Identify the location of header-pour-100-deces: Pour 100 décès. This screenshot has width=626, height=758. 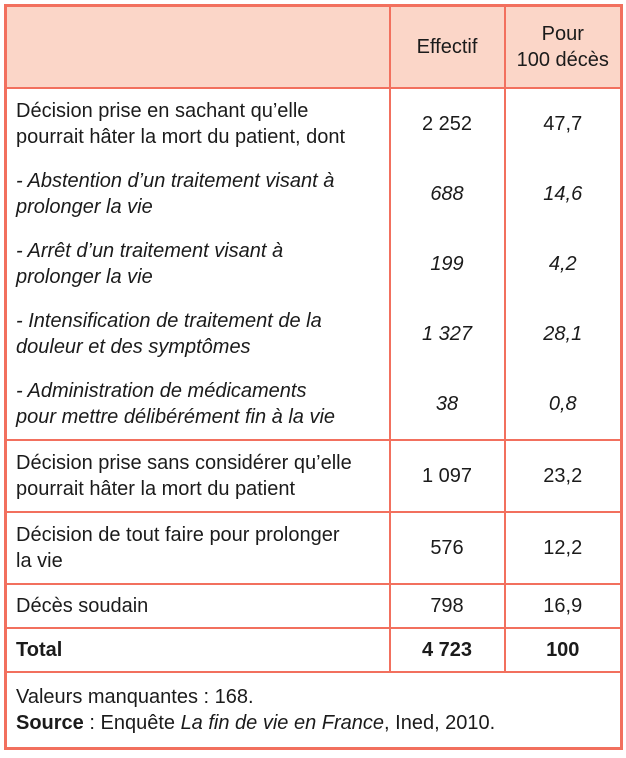
(563, 46).